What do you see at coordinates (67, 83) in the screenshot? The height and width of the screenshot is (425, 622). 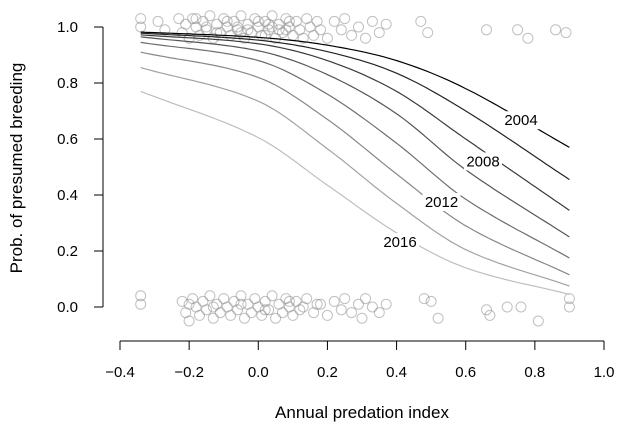 I see `y-tick-label: 0.8` at bounding box center [67, 83].